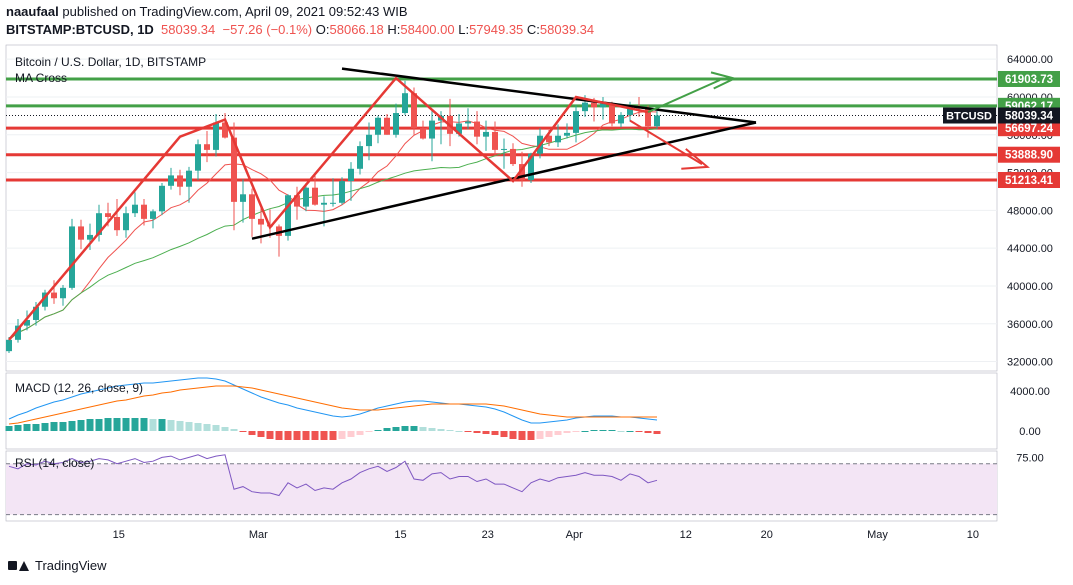  Describe the element at coordinates (1030, 287) in the screenshot. I see `price-tick-label: 40000.00` at that location.